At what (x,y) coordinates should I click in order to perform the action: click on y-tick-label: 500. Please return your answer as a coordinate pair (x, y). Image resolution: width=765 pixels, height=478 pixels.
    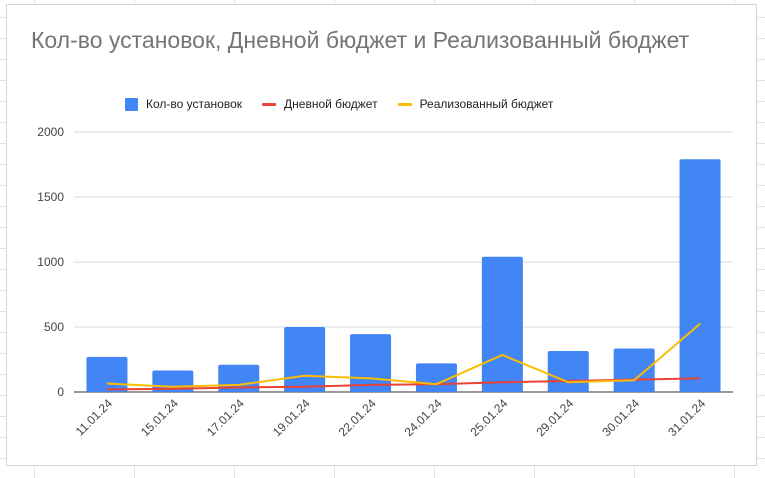
    Looking at the image, I should click on (54, 327).